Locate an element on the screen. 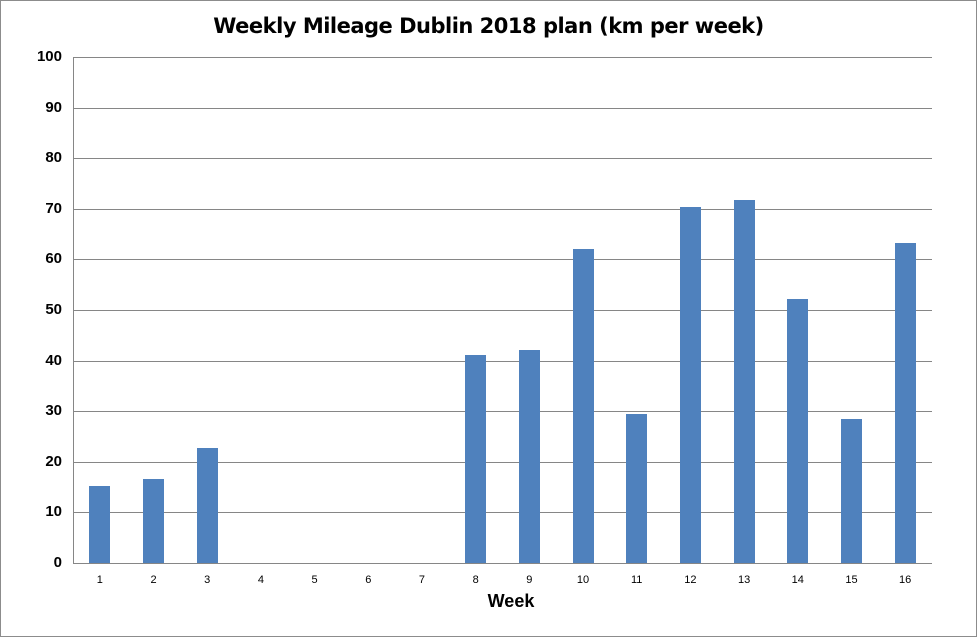 This screenshot has width=977, height=637. x-tick-label: 7 is located at coordinates (422, 580).